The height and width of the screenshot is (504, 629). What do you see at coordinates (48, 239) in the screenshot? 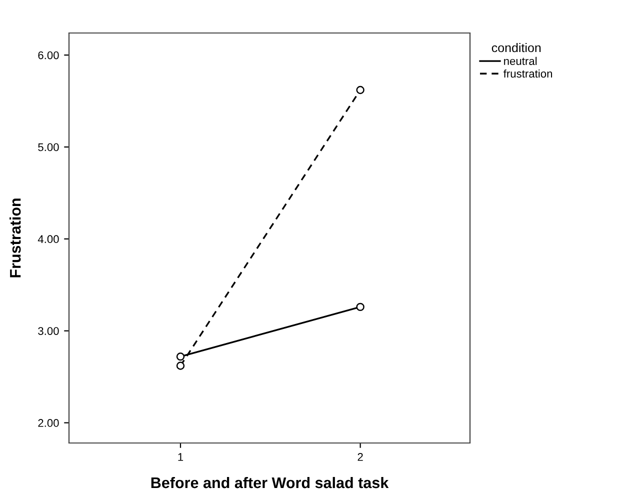
I see `y-tick-label: 4.00` at bounding box center [48, 239].